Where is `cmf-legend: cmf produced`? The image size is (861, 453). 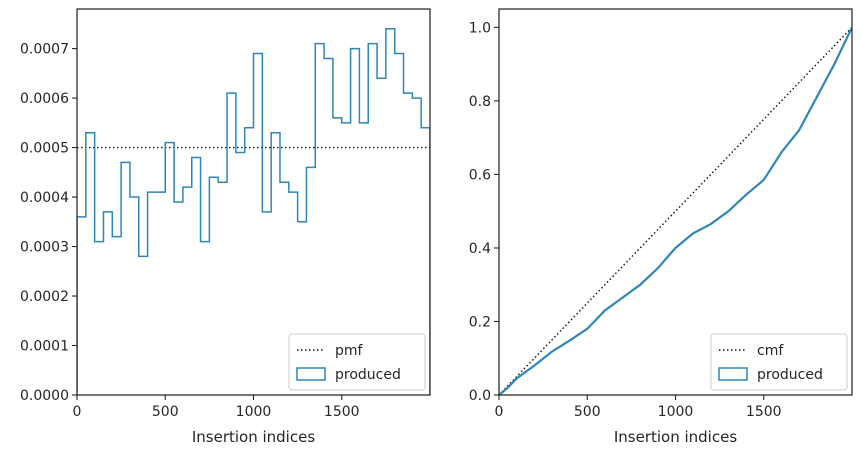 cmf-legend: cmf produced is located at coordinates (779, 362).